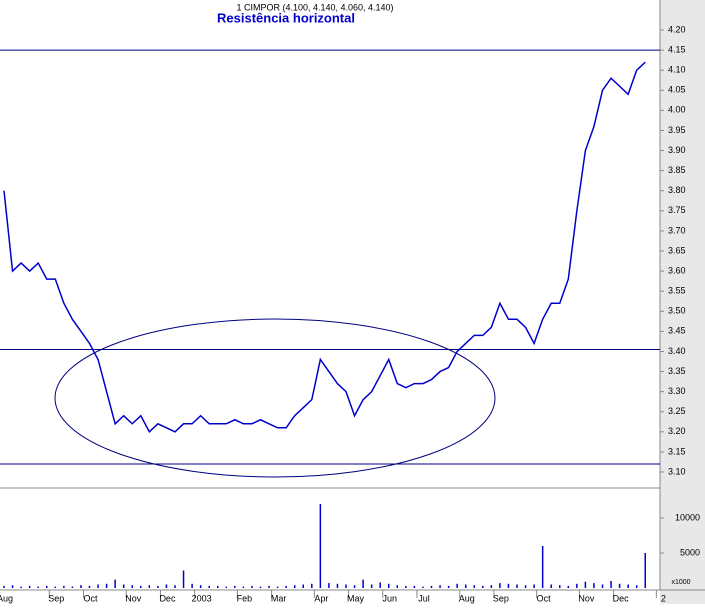  Describe the element at coordinates (677, 451) in the screenshot. I see `y-tick-label: 3.15` at that location.